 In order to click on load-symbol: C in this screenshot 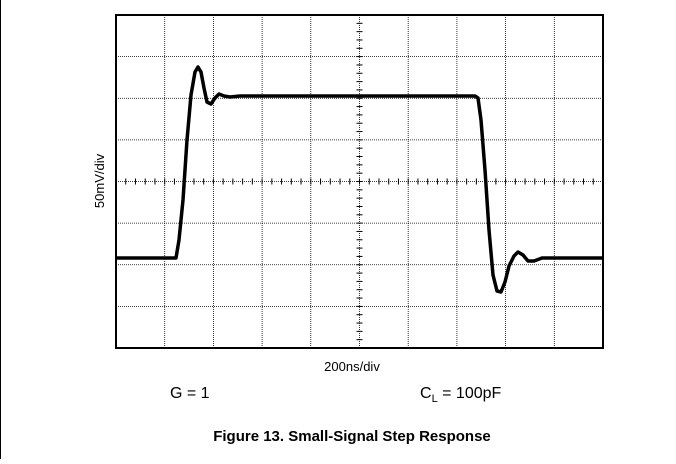, I will do `click(426, 393)`.